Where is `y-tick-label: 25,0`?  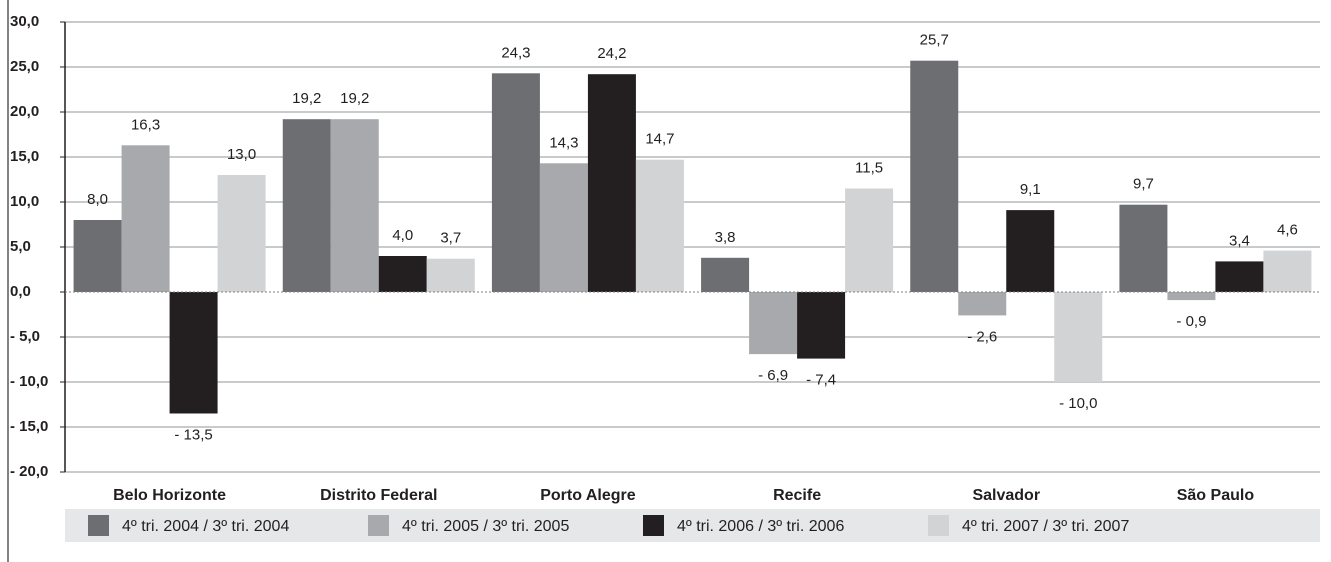
y-tick-label: 25,0 is located at coordinates (24, 66).